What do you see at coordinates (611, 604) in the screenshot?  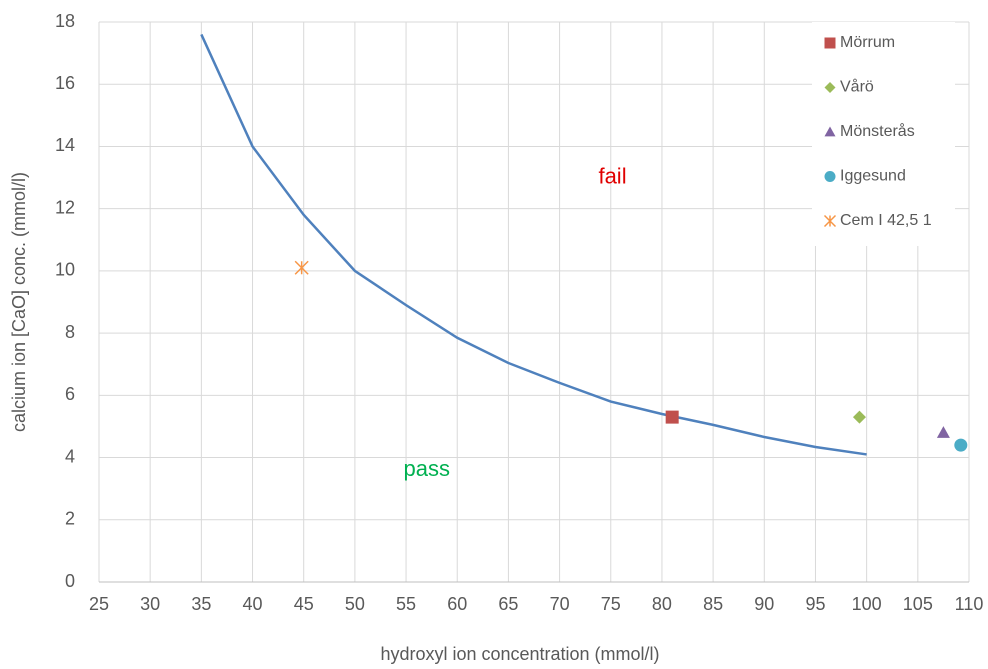 I see `x-tick-label: 75` at bounding box center [611, 604].